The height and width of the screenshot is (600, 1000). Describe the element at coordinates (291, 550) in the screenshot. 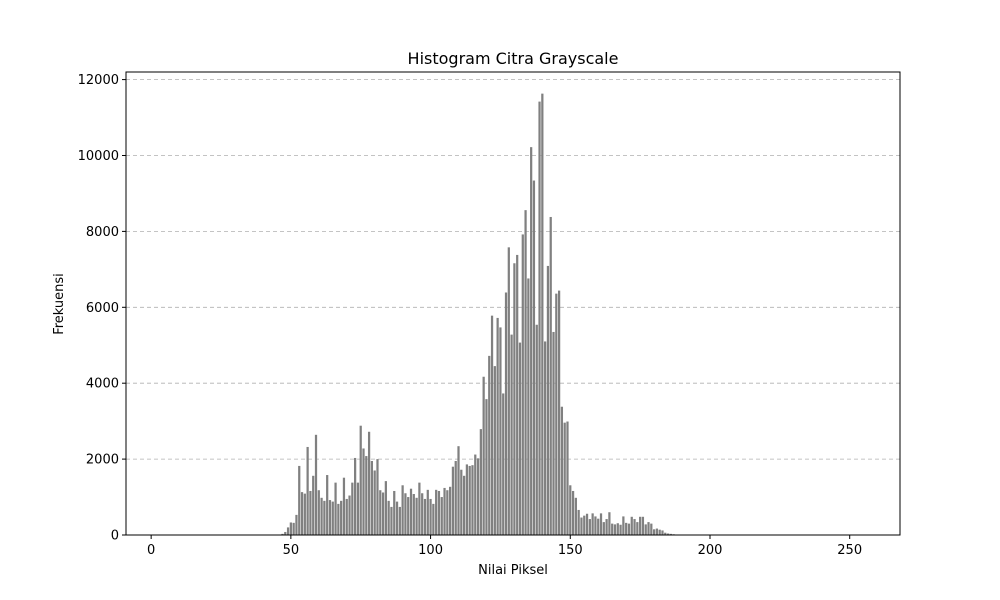

I see `x-tick-label: 50` at that location.